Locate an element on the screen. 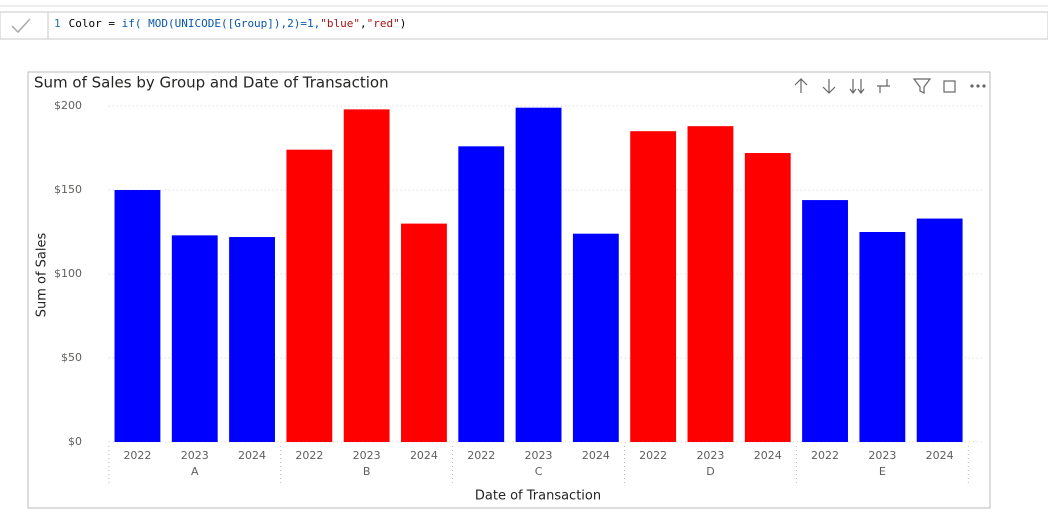 Image resolution: width=1048 pixels, height=527 pixels. formula-token: ) is located at coordinates (403, 23).